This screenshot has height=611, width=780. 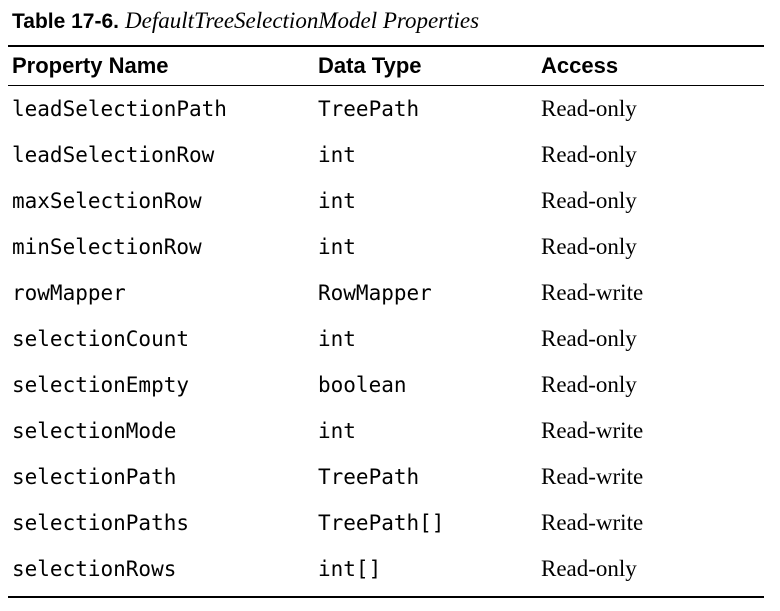 I want to click on header-data-type: Data Type, so click(x=425, y=66).